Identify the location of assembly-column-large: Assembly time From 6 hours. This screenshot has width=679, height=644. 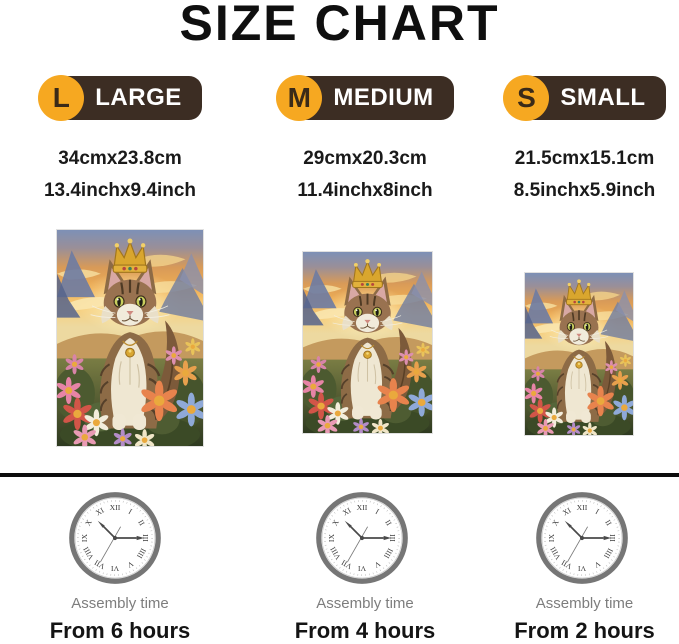
(120, 619).